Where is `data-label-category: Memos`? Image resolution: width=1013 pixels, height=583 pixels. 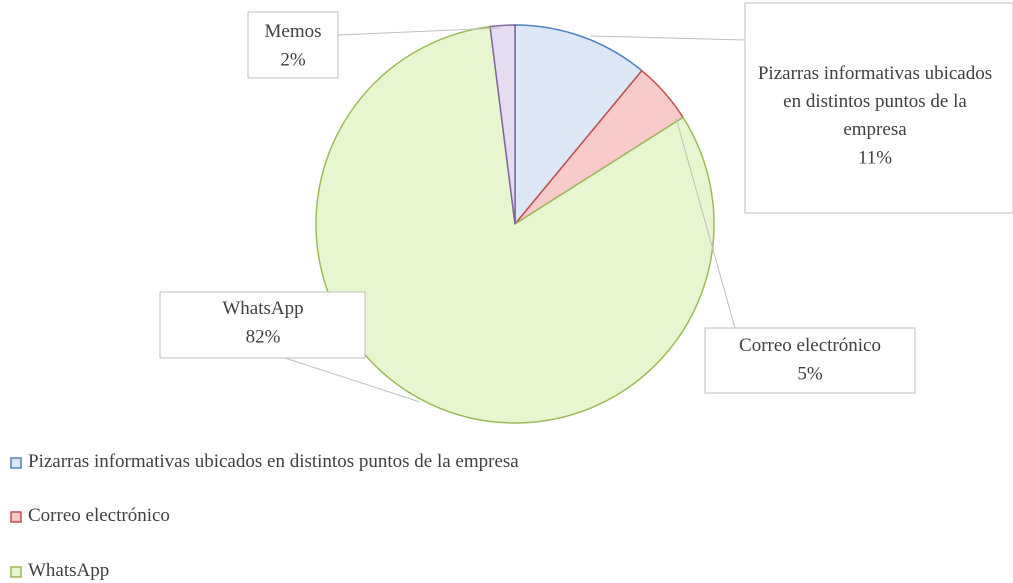
data-label-category: Memos is located at coordinates (293, 31).